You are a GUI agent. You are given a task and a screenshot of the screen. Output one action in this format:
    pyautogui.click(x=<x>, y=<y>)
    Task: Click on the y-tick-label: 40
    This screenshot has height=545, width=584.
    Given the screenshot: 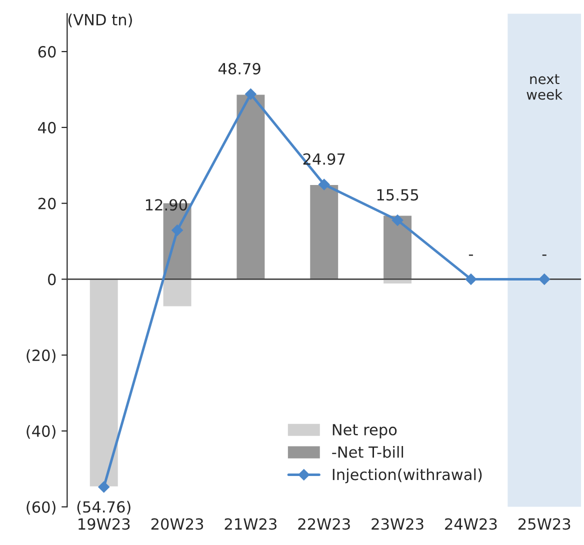 What is the action you would take?
    pyautogui.click(x=47, y=128)
    